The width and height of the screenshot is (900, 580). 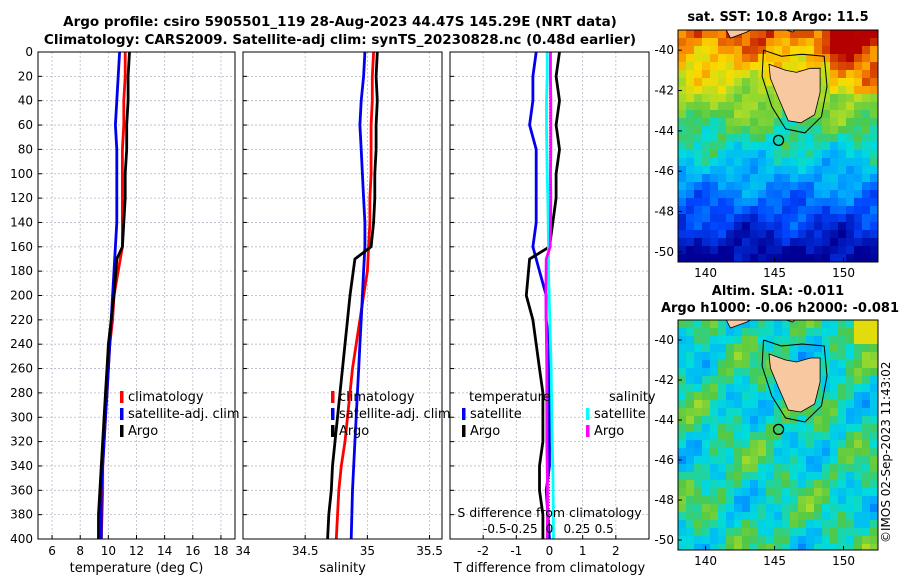 What do you see at coordinates (367, 551) in the screenshot?
I see `x-tick-label: 35` at bounding box center [367, 551].